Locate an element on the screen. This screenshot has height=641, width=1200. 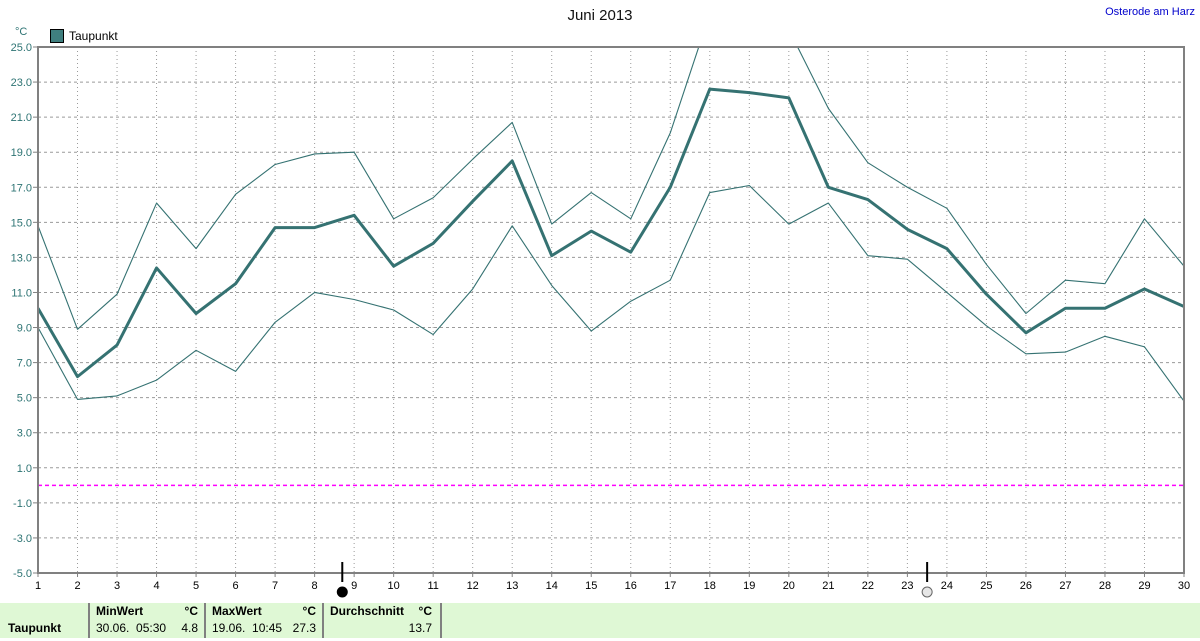
svg-text: 16 is located at coordinates (631, 586).